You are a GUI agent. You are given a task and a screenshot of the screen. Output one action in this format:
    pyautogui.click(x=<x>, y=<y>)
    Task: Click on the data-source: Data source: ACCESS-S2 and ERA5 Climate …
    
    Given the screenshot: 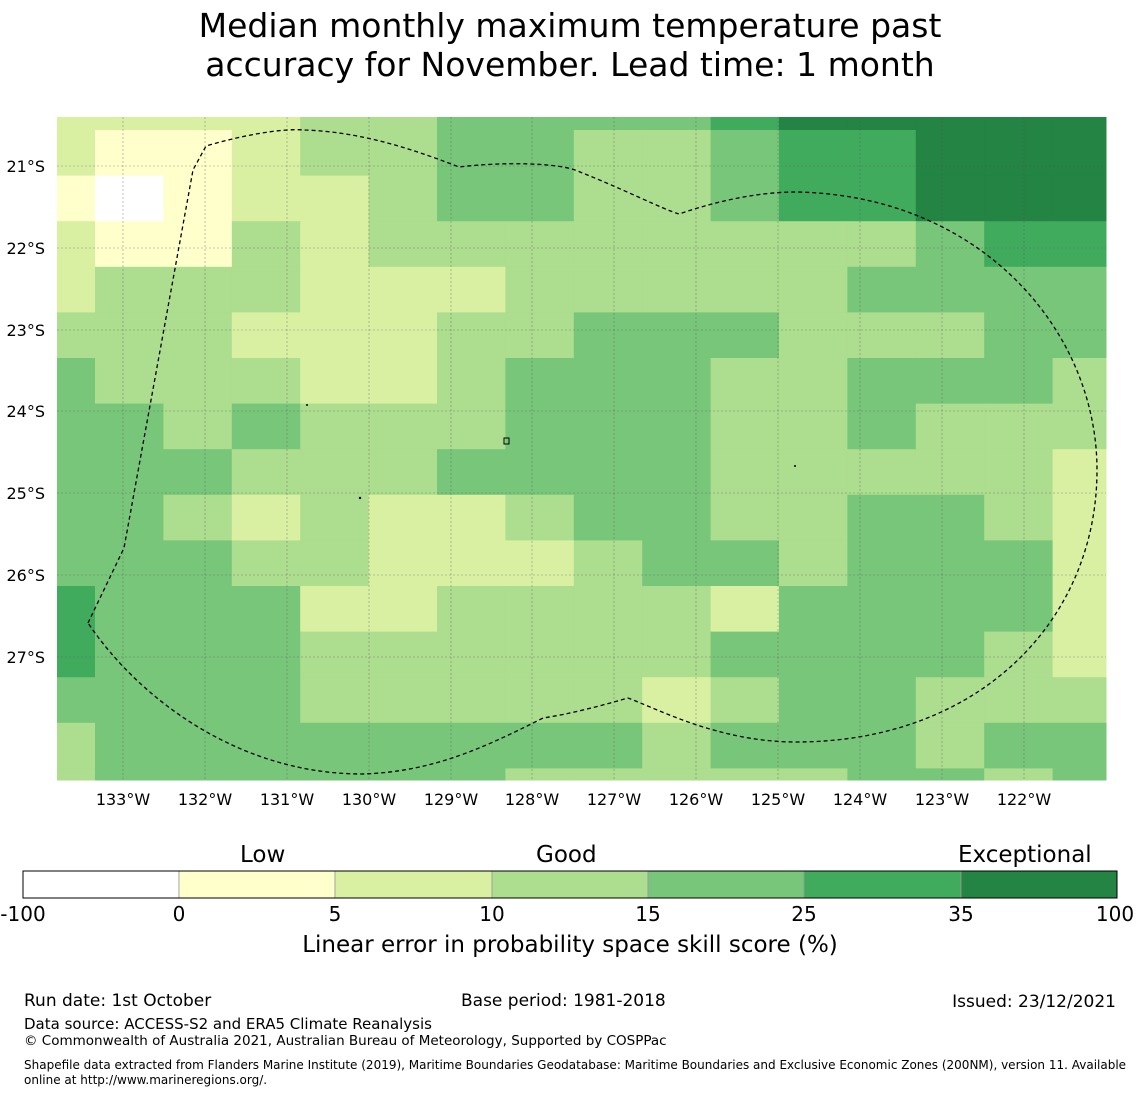 What is the action you would take?
    pyautogui.click(x=228, y=1024)
    